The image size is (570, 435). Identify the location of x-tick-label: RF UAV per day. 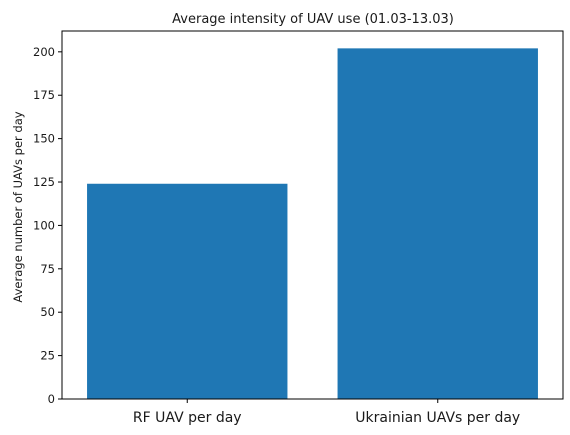
(187, 418).